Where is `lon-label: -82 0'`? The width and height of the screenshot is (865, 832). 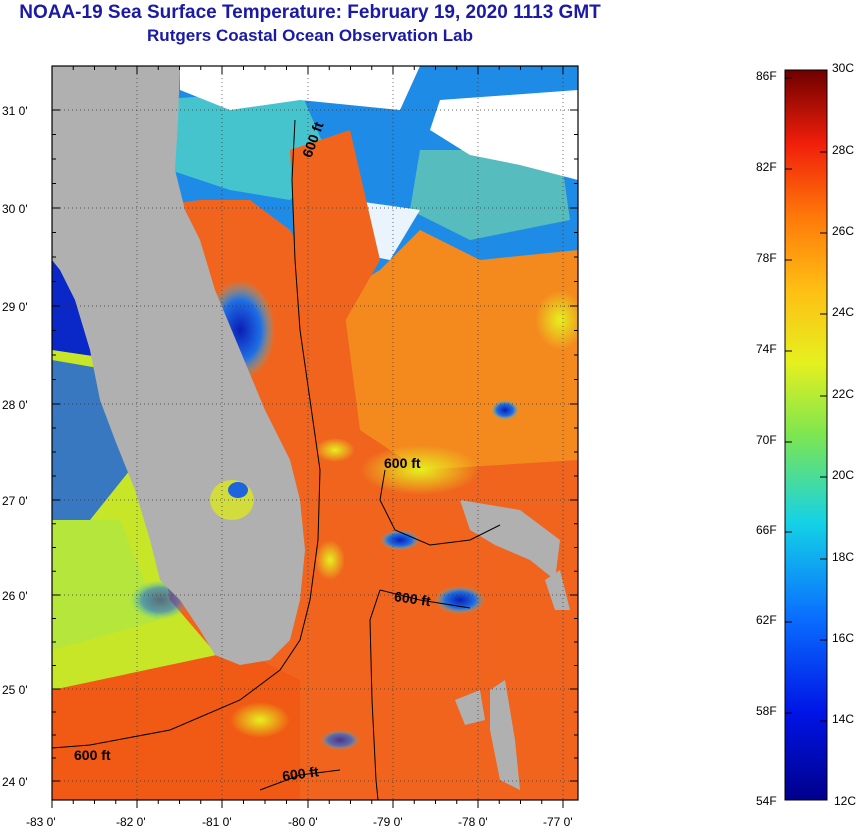 lon-label: -82 0' is located at coordinates (131, 822).